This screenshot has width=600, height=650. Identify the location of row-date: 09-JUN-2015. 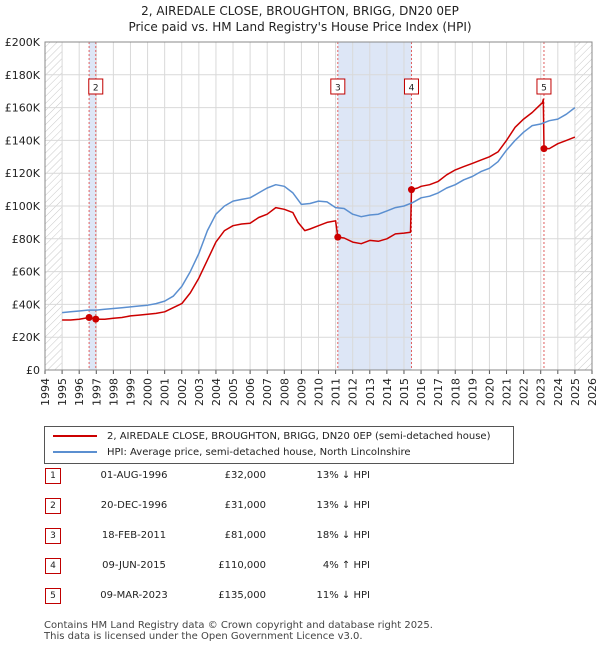
(134, 565).